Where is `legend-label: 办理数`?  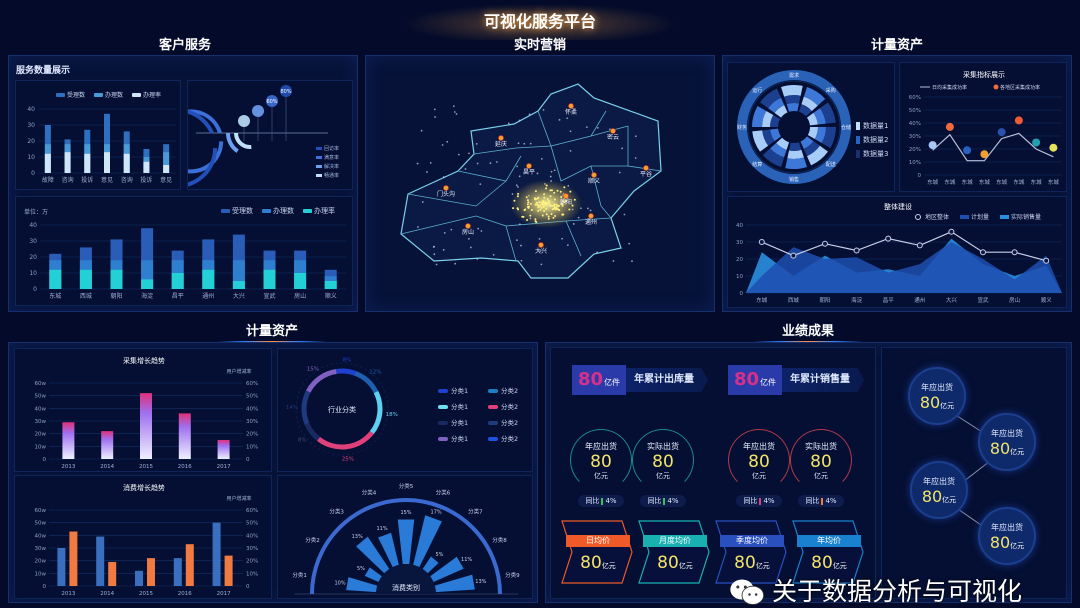 legend-label: 办理数 is located at coordinates (114, 95).